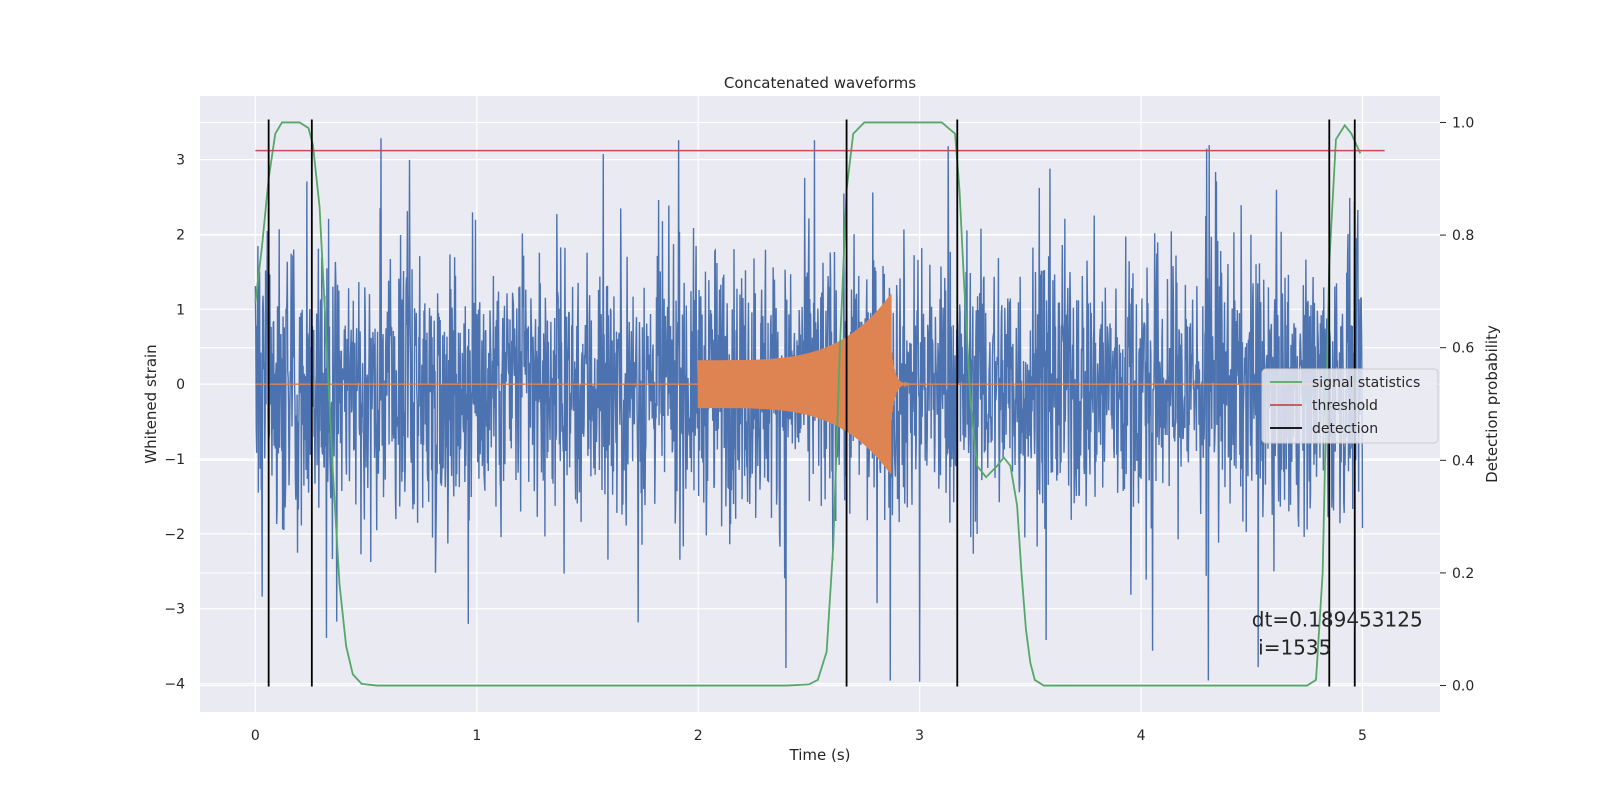  I want to click on legend-label-threshold: threshold, so click(1345, 406).